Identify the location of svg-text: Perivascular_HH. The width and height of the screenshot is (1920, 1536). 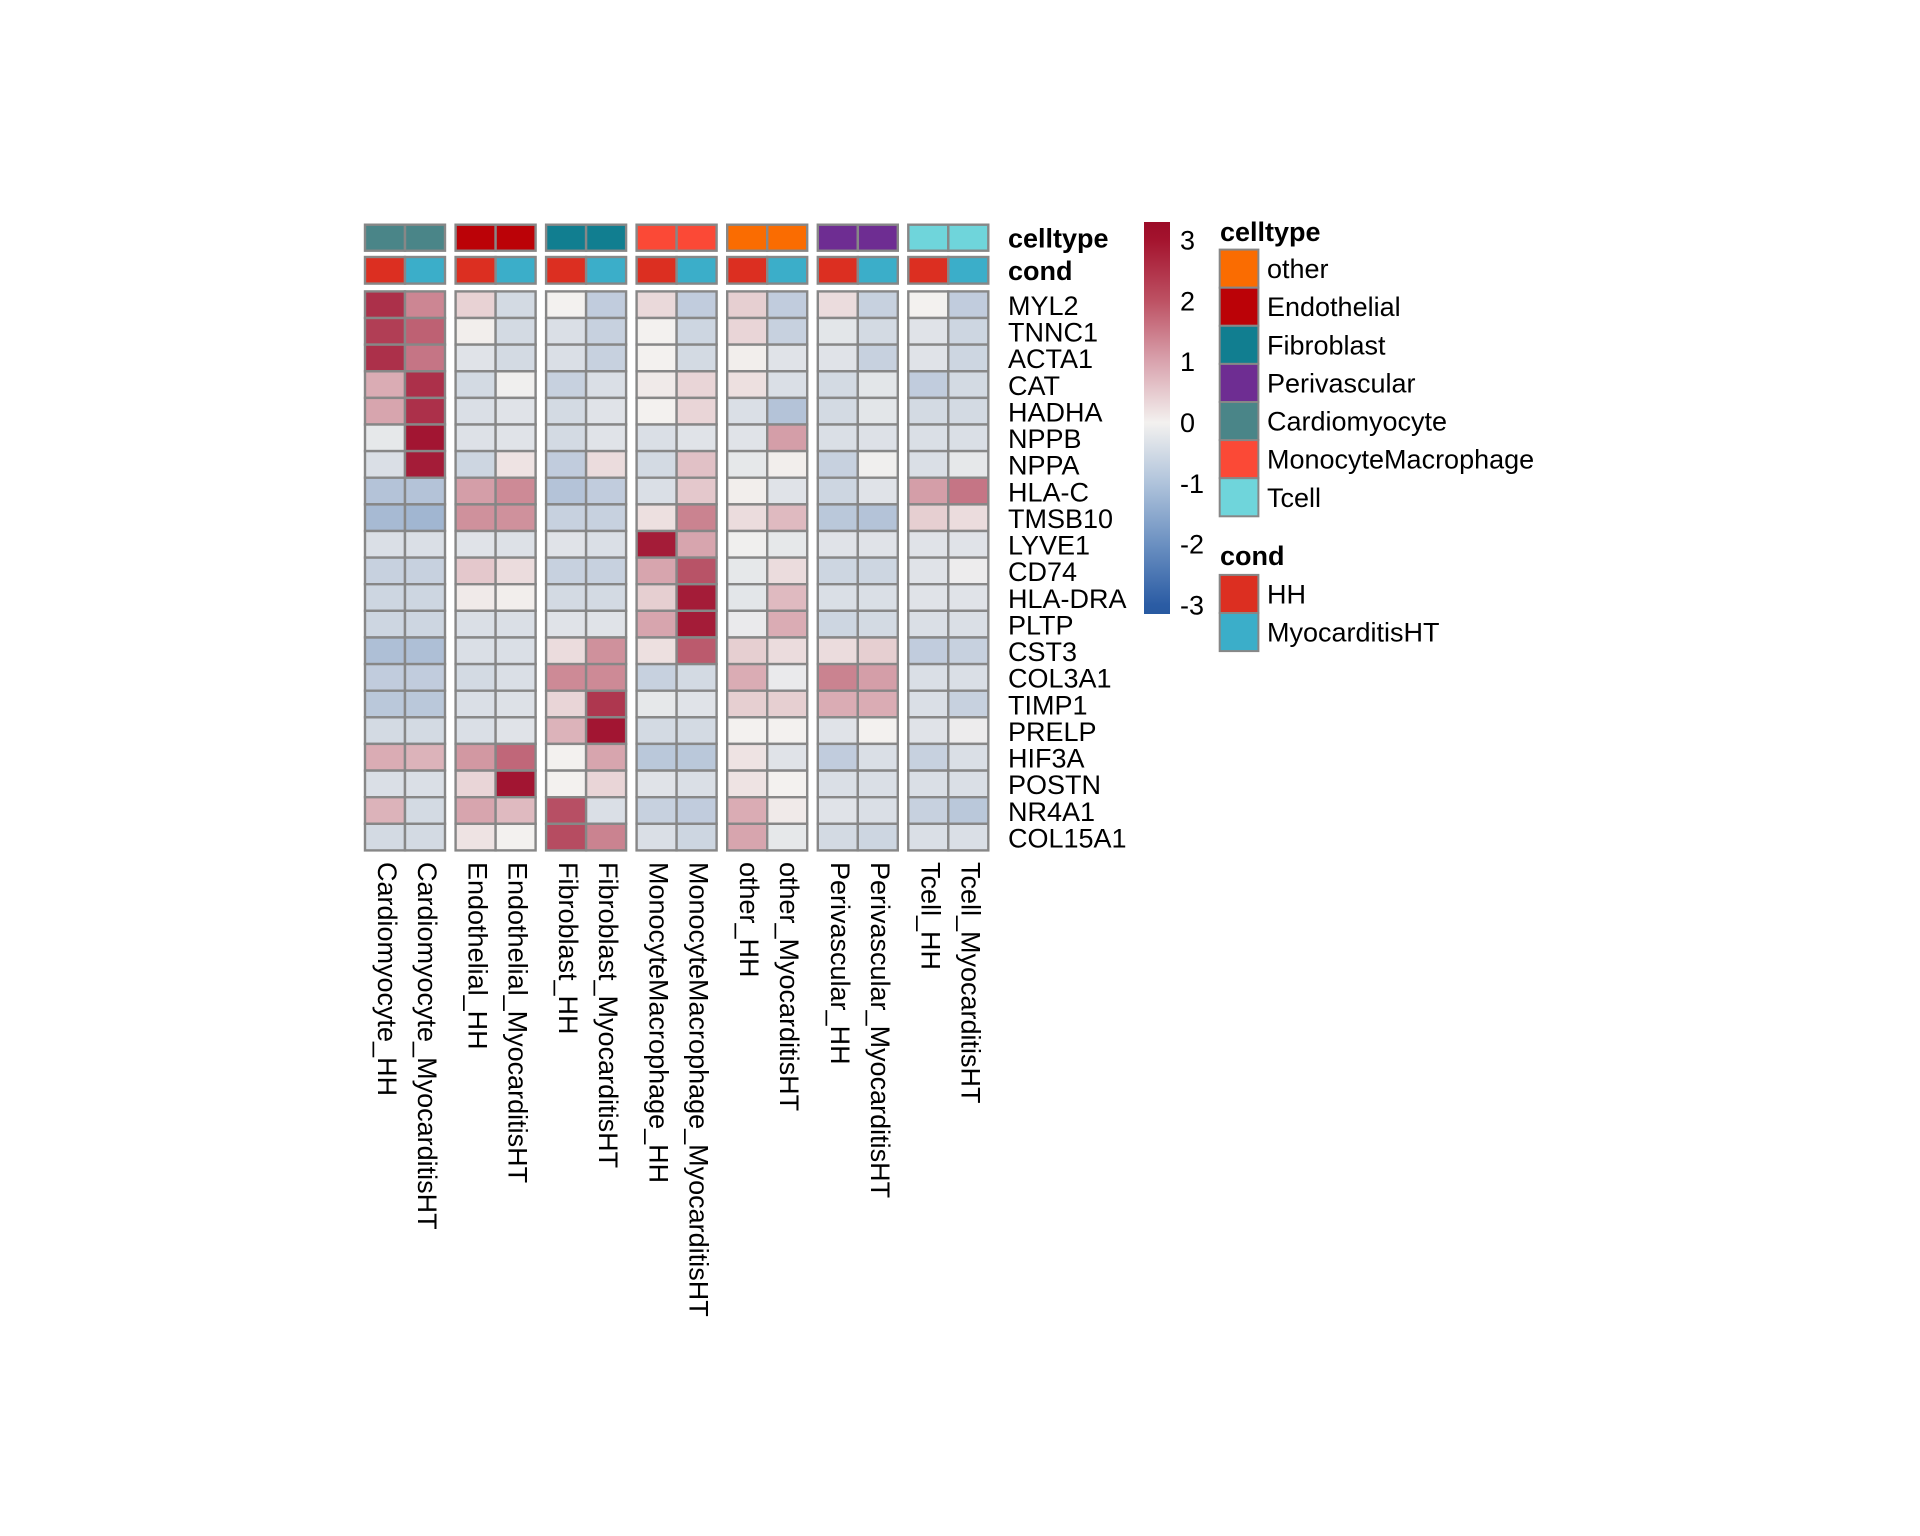
(840, 963).